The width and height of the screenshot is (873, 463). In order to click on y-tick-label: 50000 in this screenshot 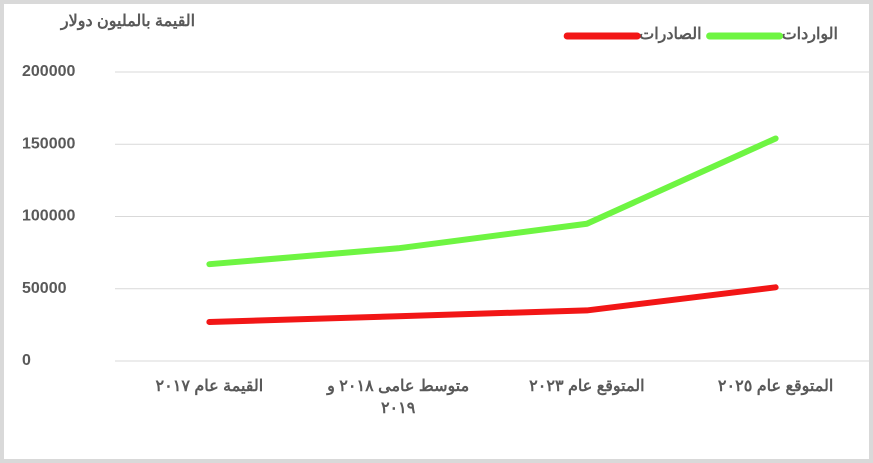, I will do `click(44, 288)`.